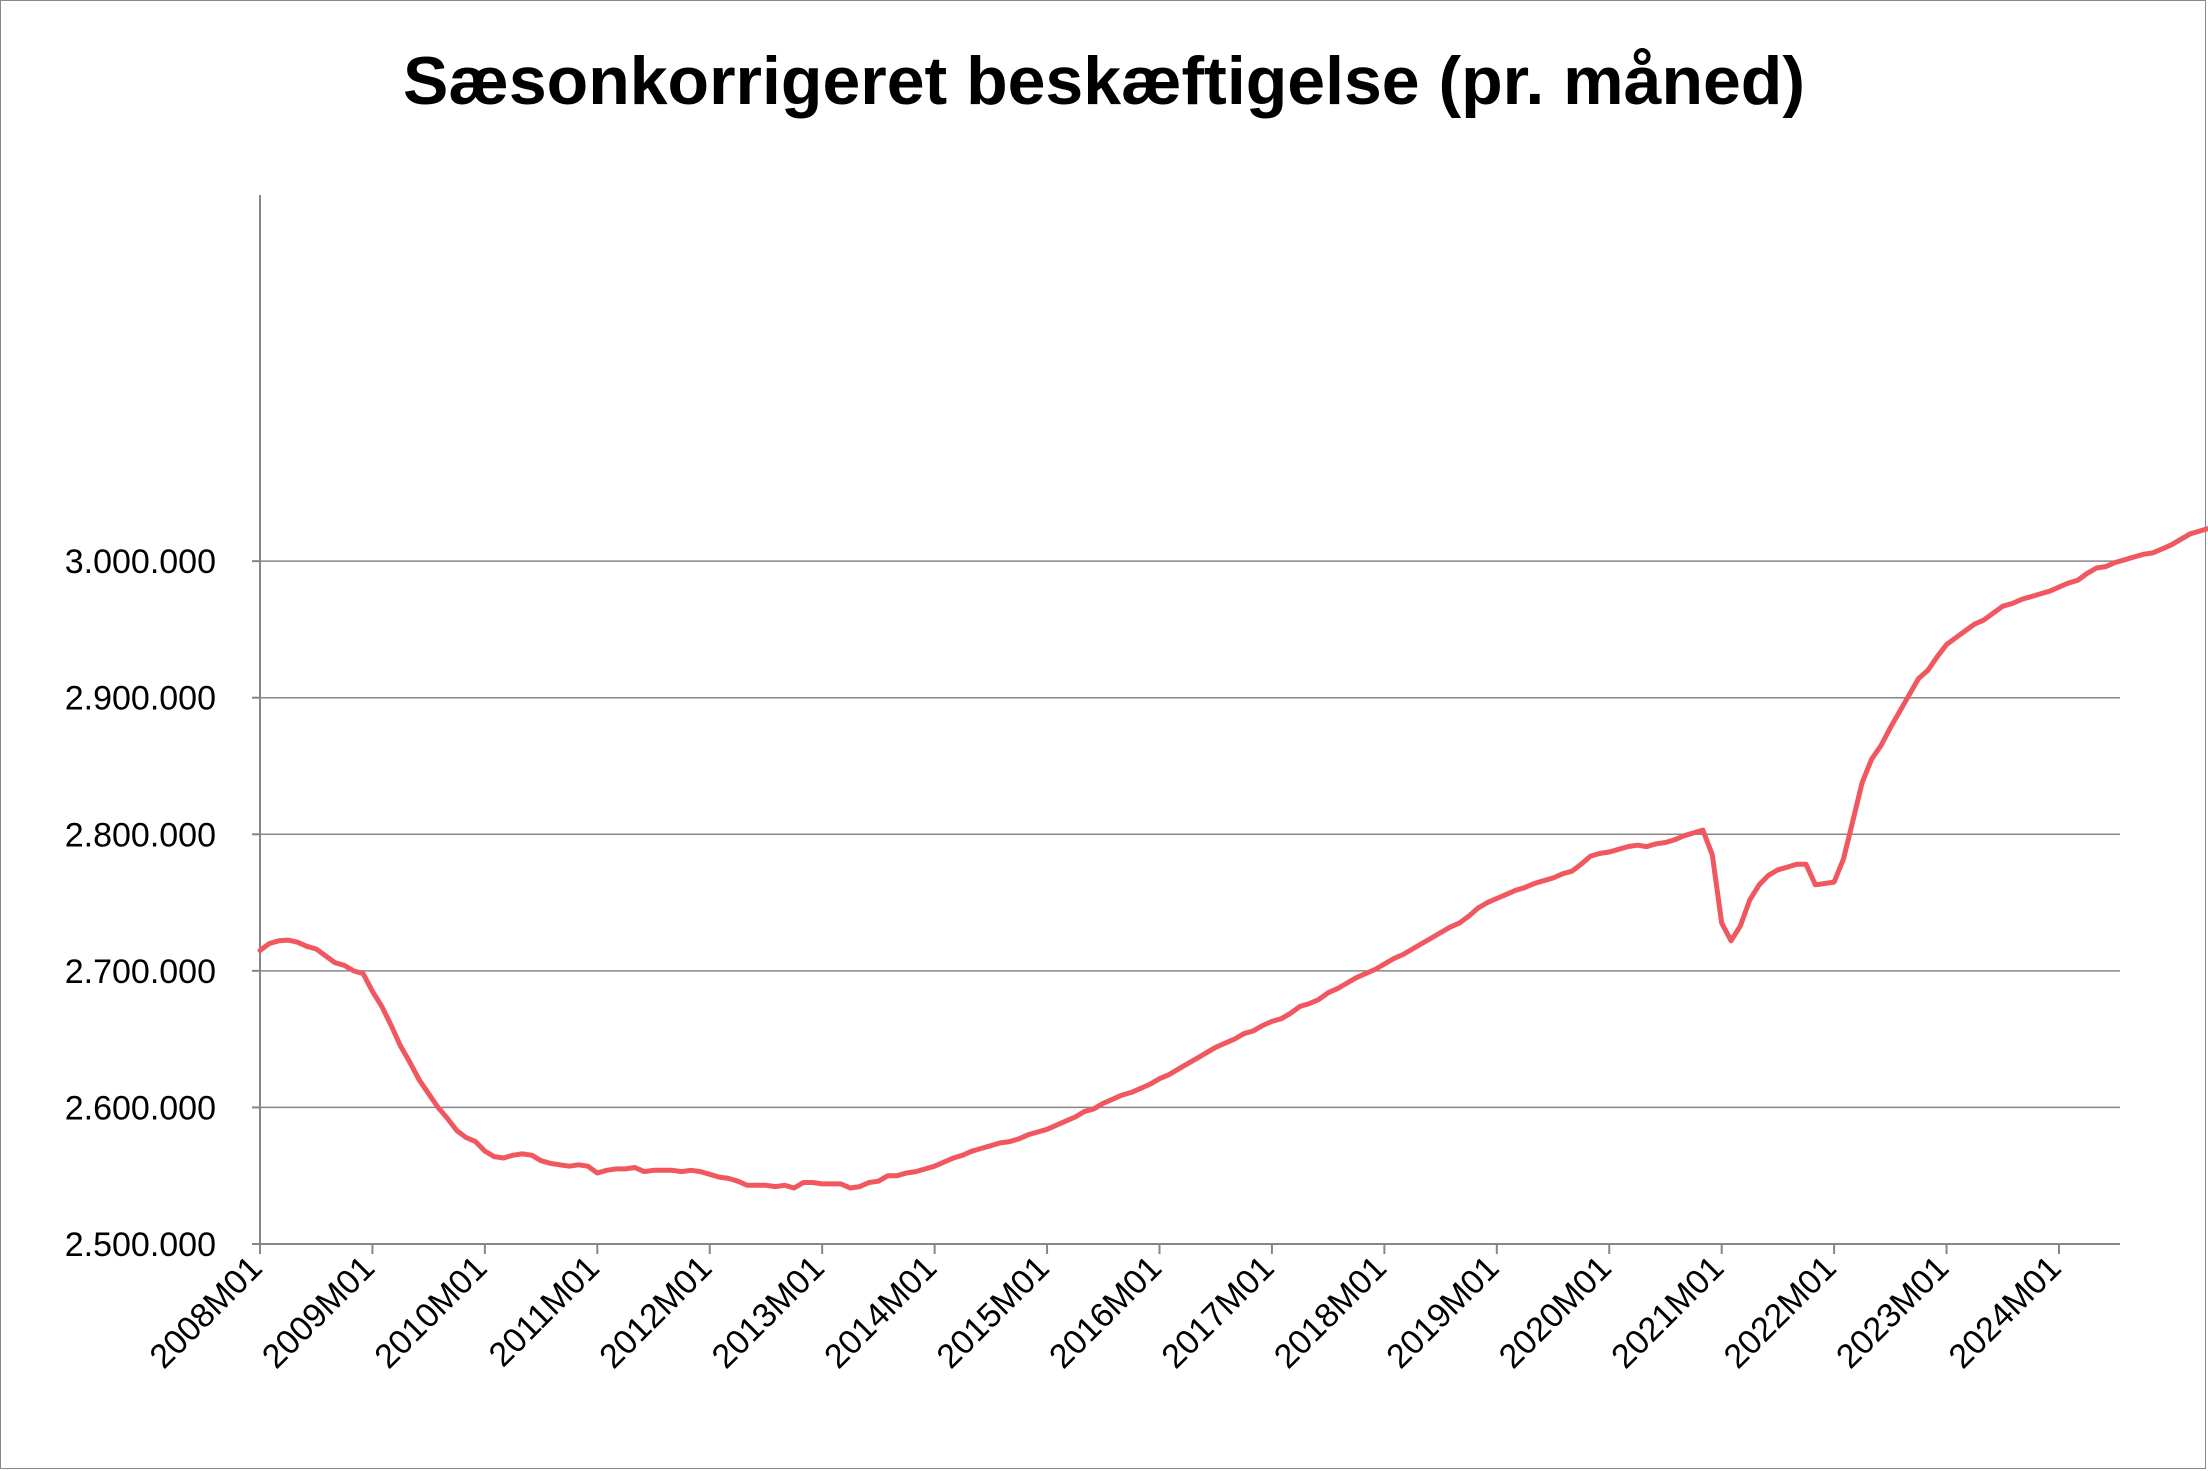 Image resolution: width=2208 pixels, height=1471 pixels. Describe the element at coordinates (1892, 1312) in the screenshot. I see `x-tick-label: 2023M01` at that location.